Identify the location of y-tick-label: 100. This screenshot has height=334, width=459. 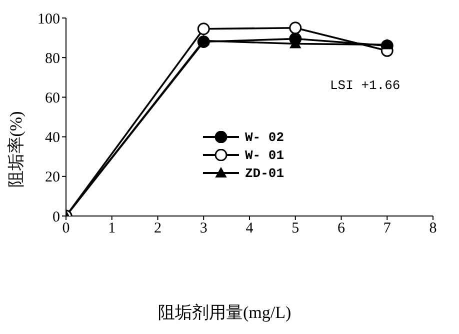
(49, 19).